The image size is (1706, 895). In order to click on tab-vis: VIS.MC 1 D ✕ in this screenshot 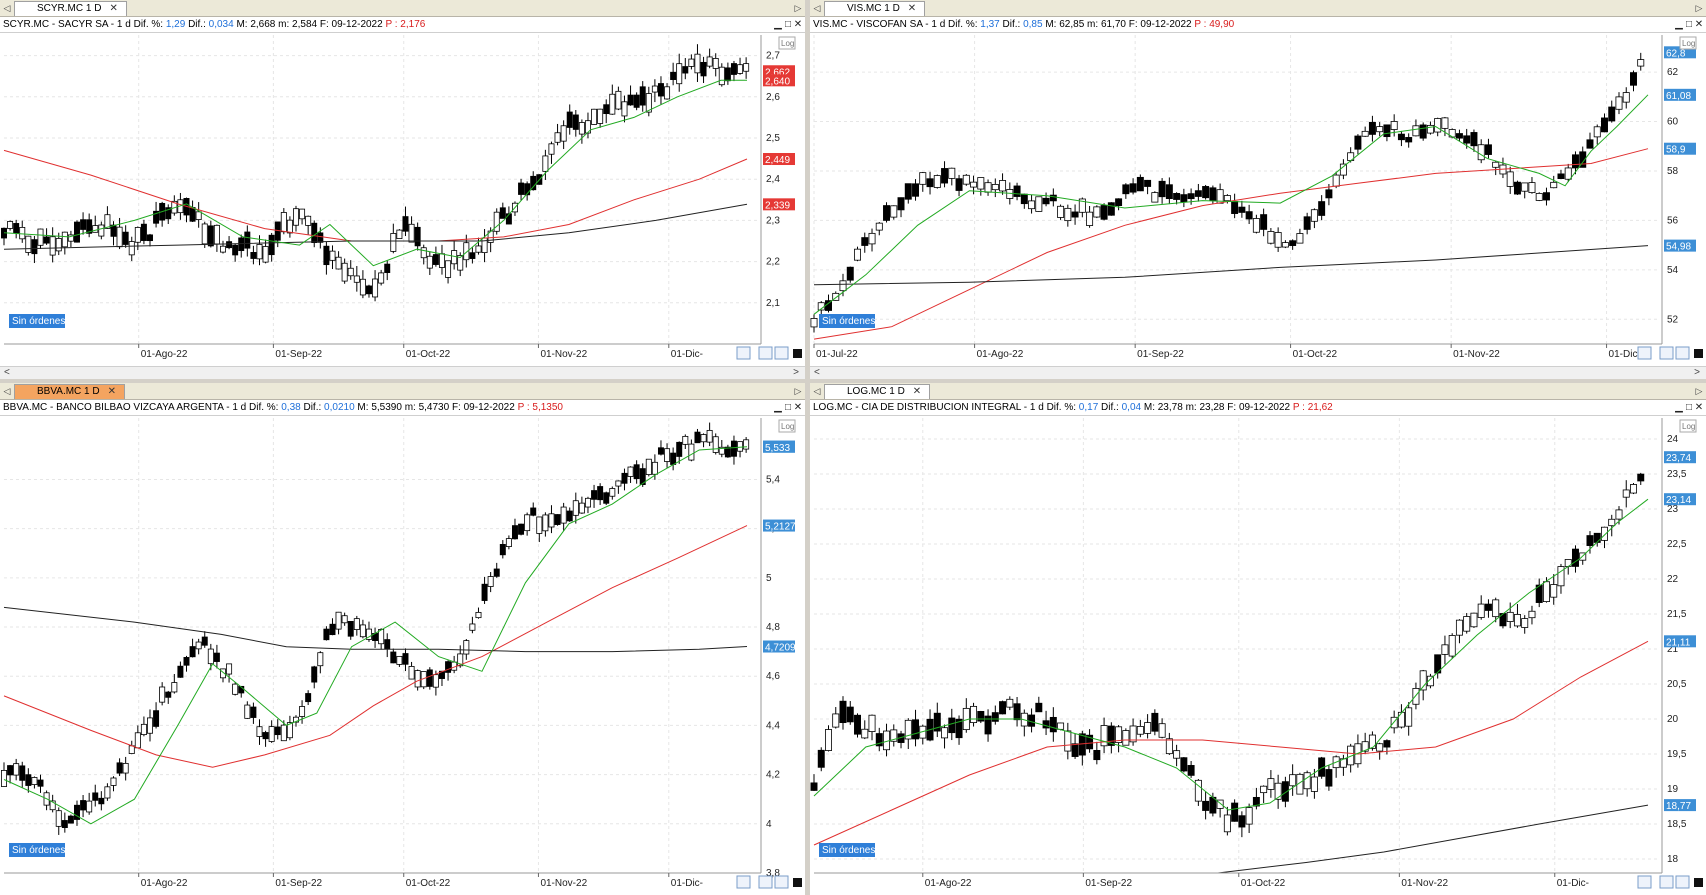, I will do `click(875, 8)`.